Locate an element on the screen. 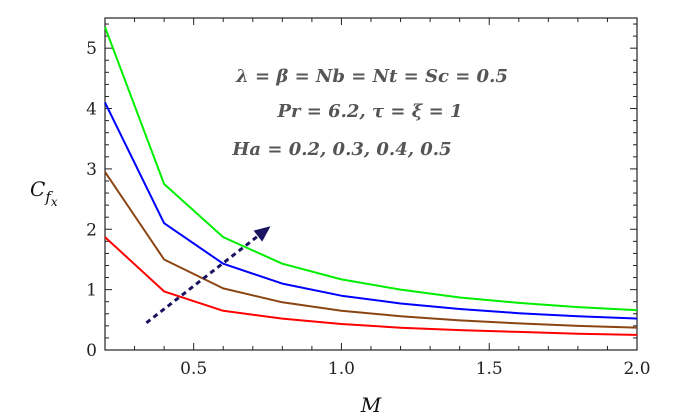  y-tick-label: 2 is located at coordinates (91, 230).